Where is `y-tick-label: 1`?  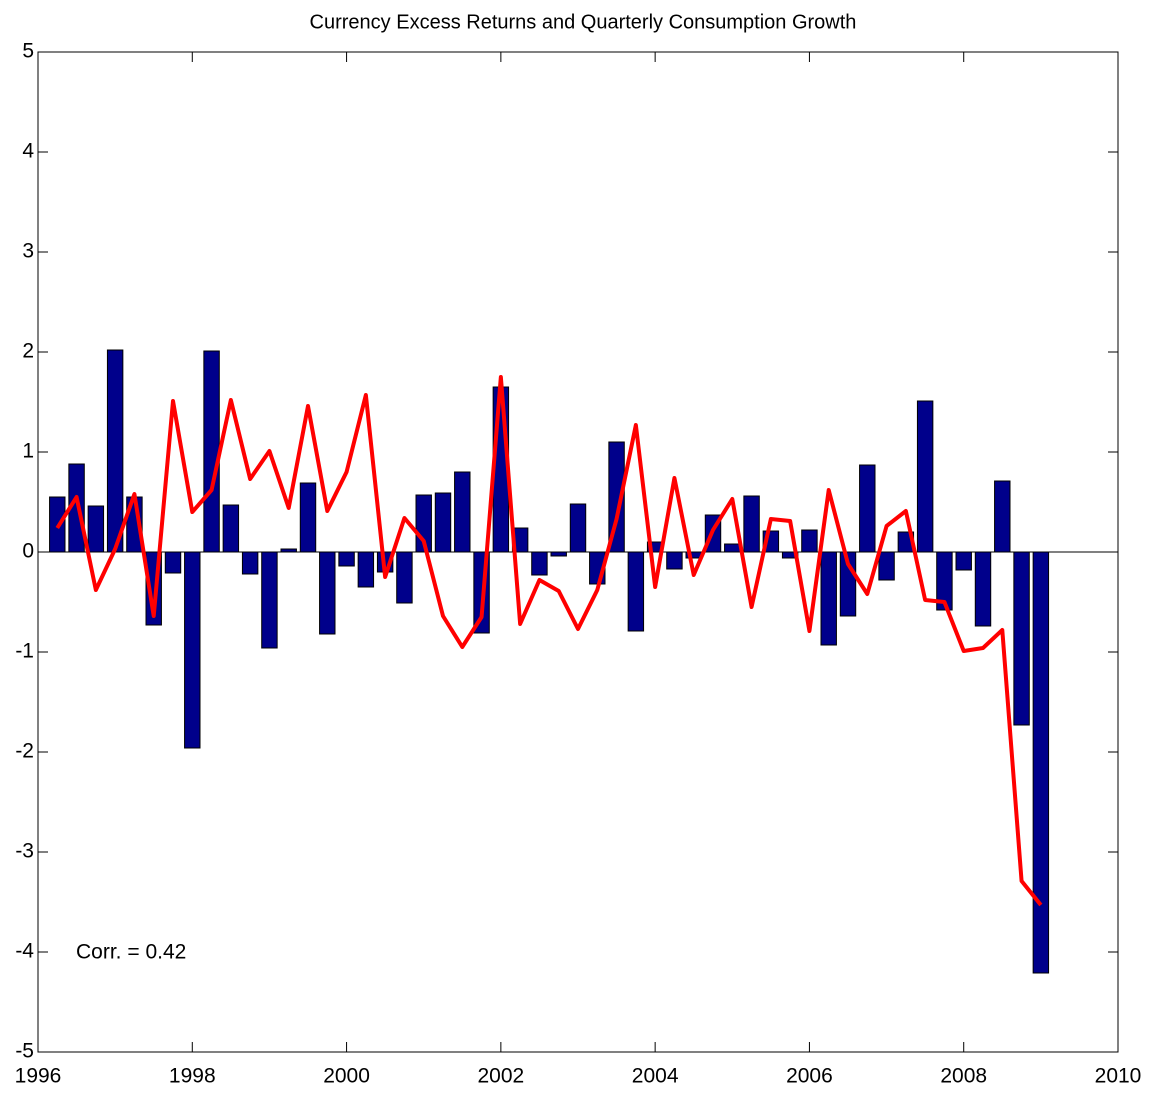 y-tick-label: 1 is located at coordinates (28, 451).